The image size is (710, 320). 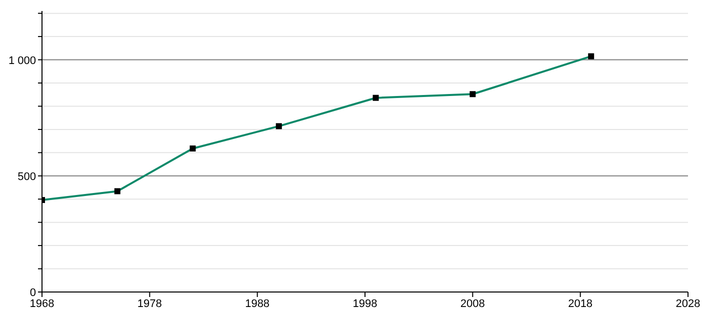 I want to click on x-tick-label: 2028, so click(x=688, y=304).